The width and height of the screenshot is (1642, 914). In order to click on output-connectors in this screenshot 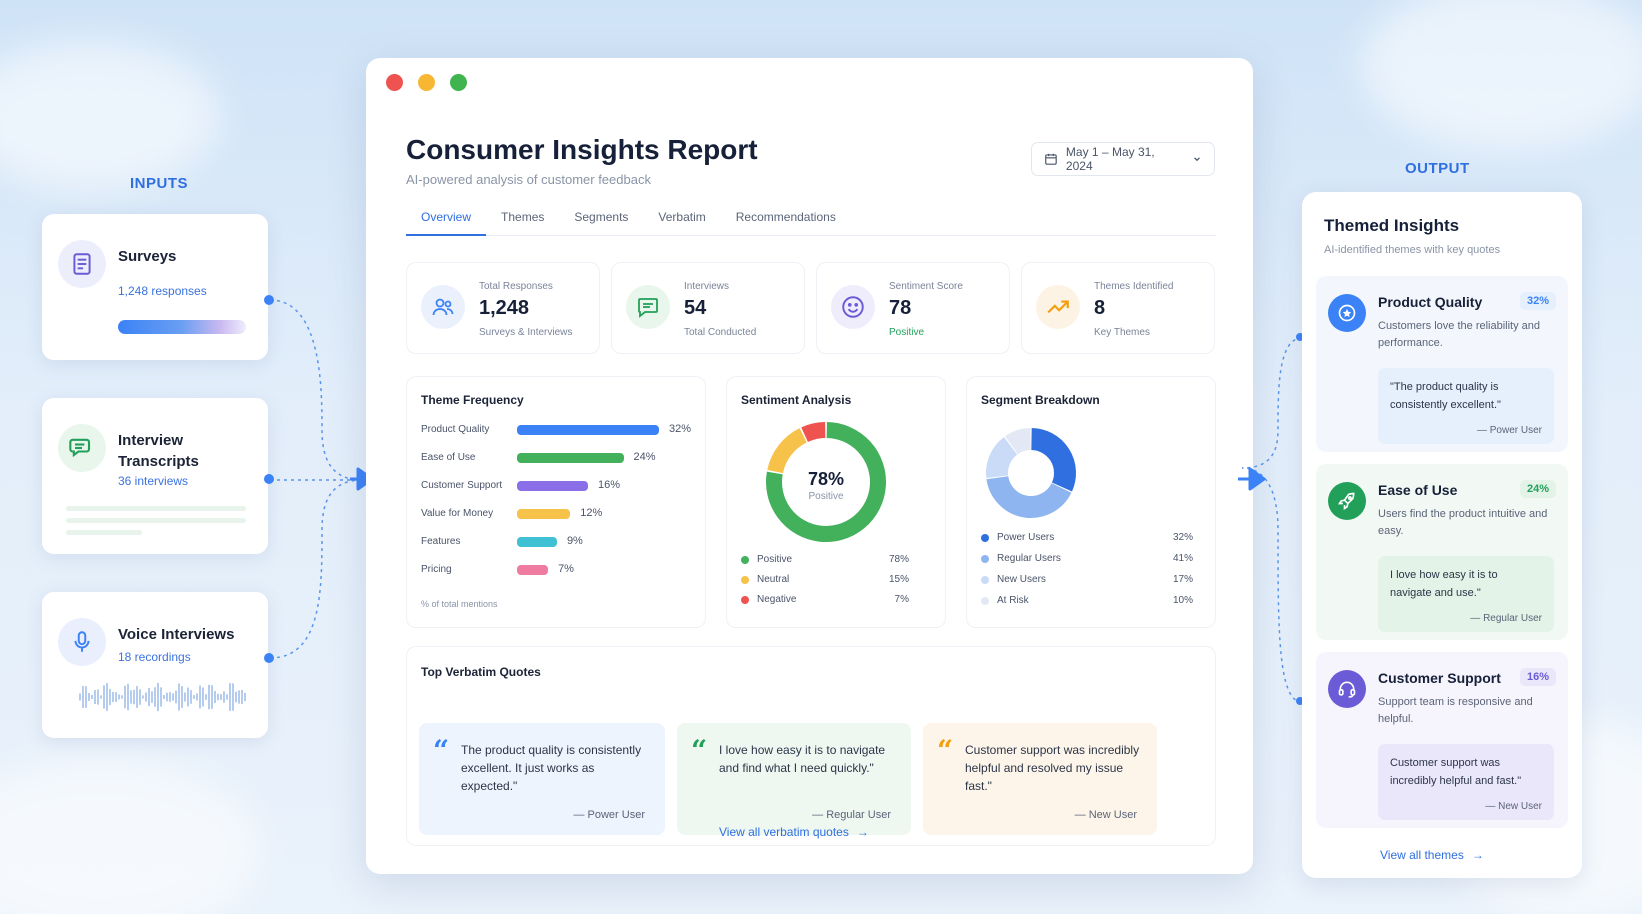, I will do `click(1272, 520)`.